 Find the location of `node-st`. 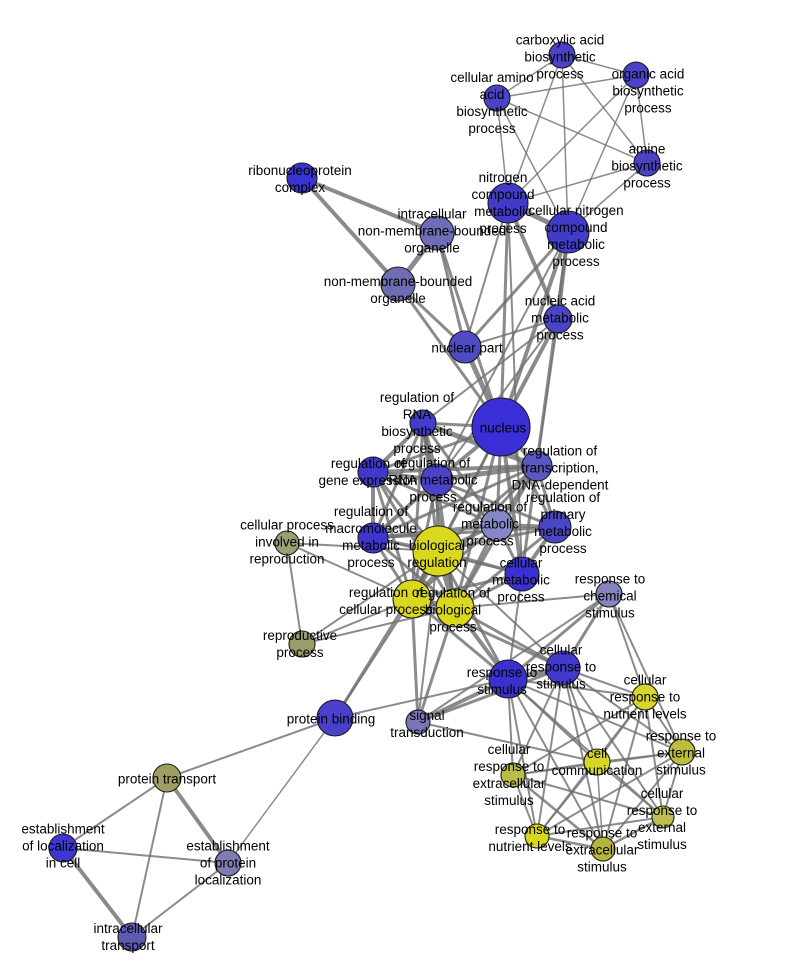

node-st is located at coordinates (418, 722).